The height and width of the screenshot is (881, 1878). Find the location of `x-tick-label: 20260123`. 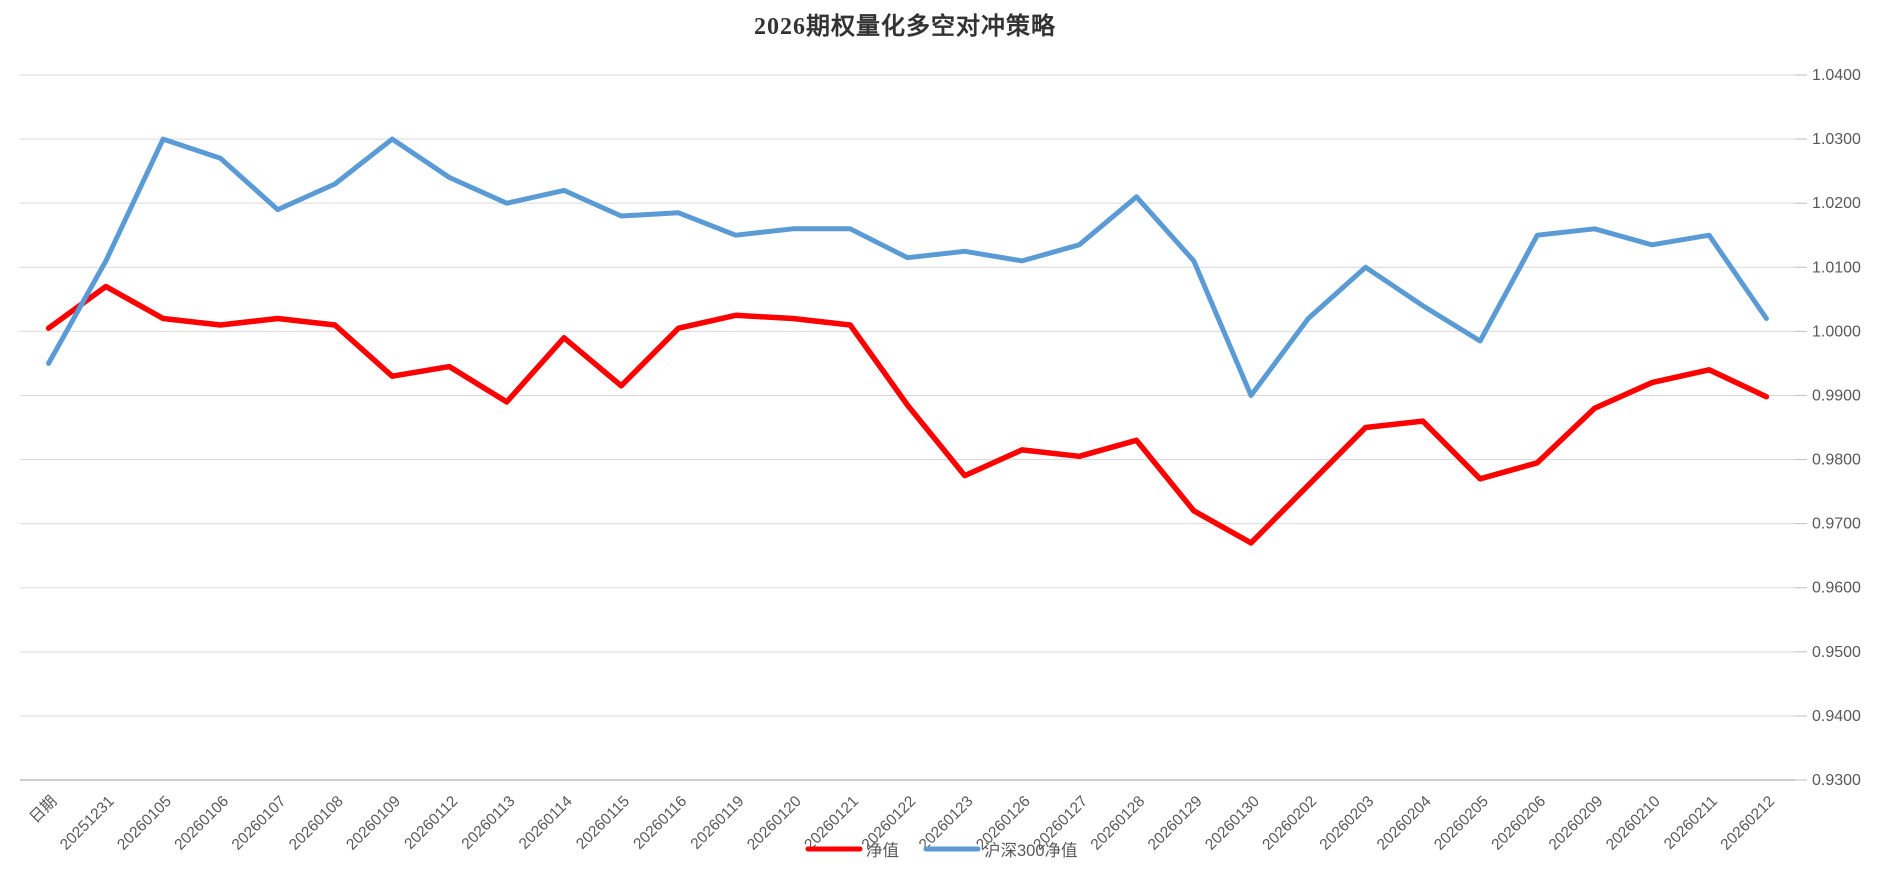

x-tick-label: 20260123 is located at coordinates (946, 823).